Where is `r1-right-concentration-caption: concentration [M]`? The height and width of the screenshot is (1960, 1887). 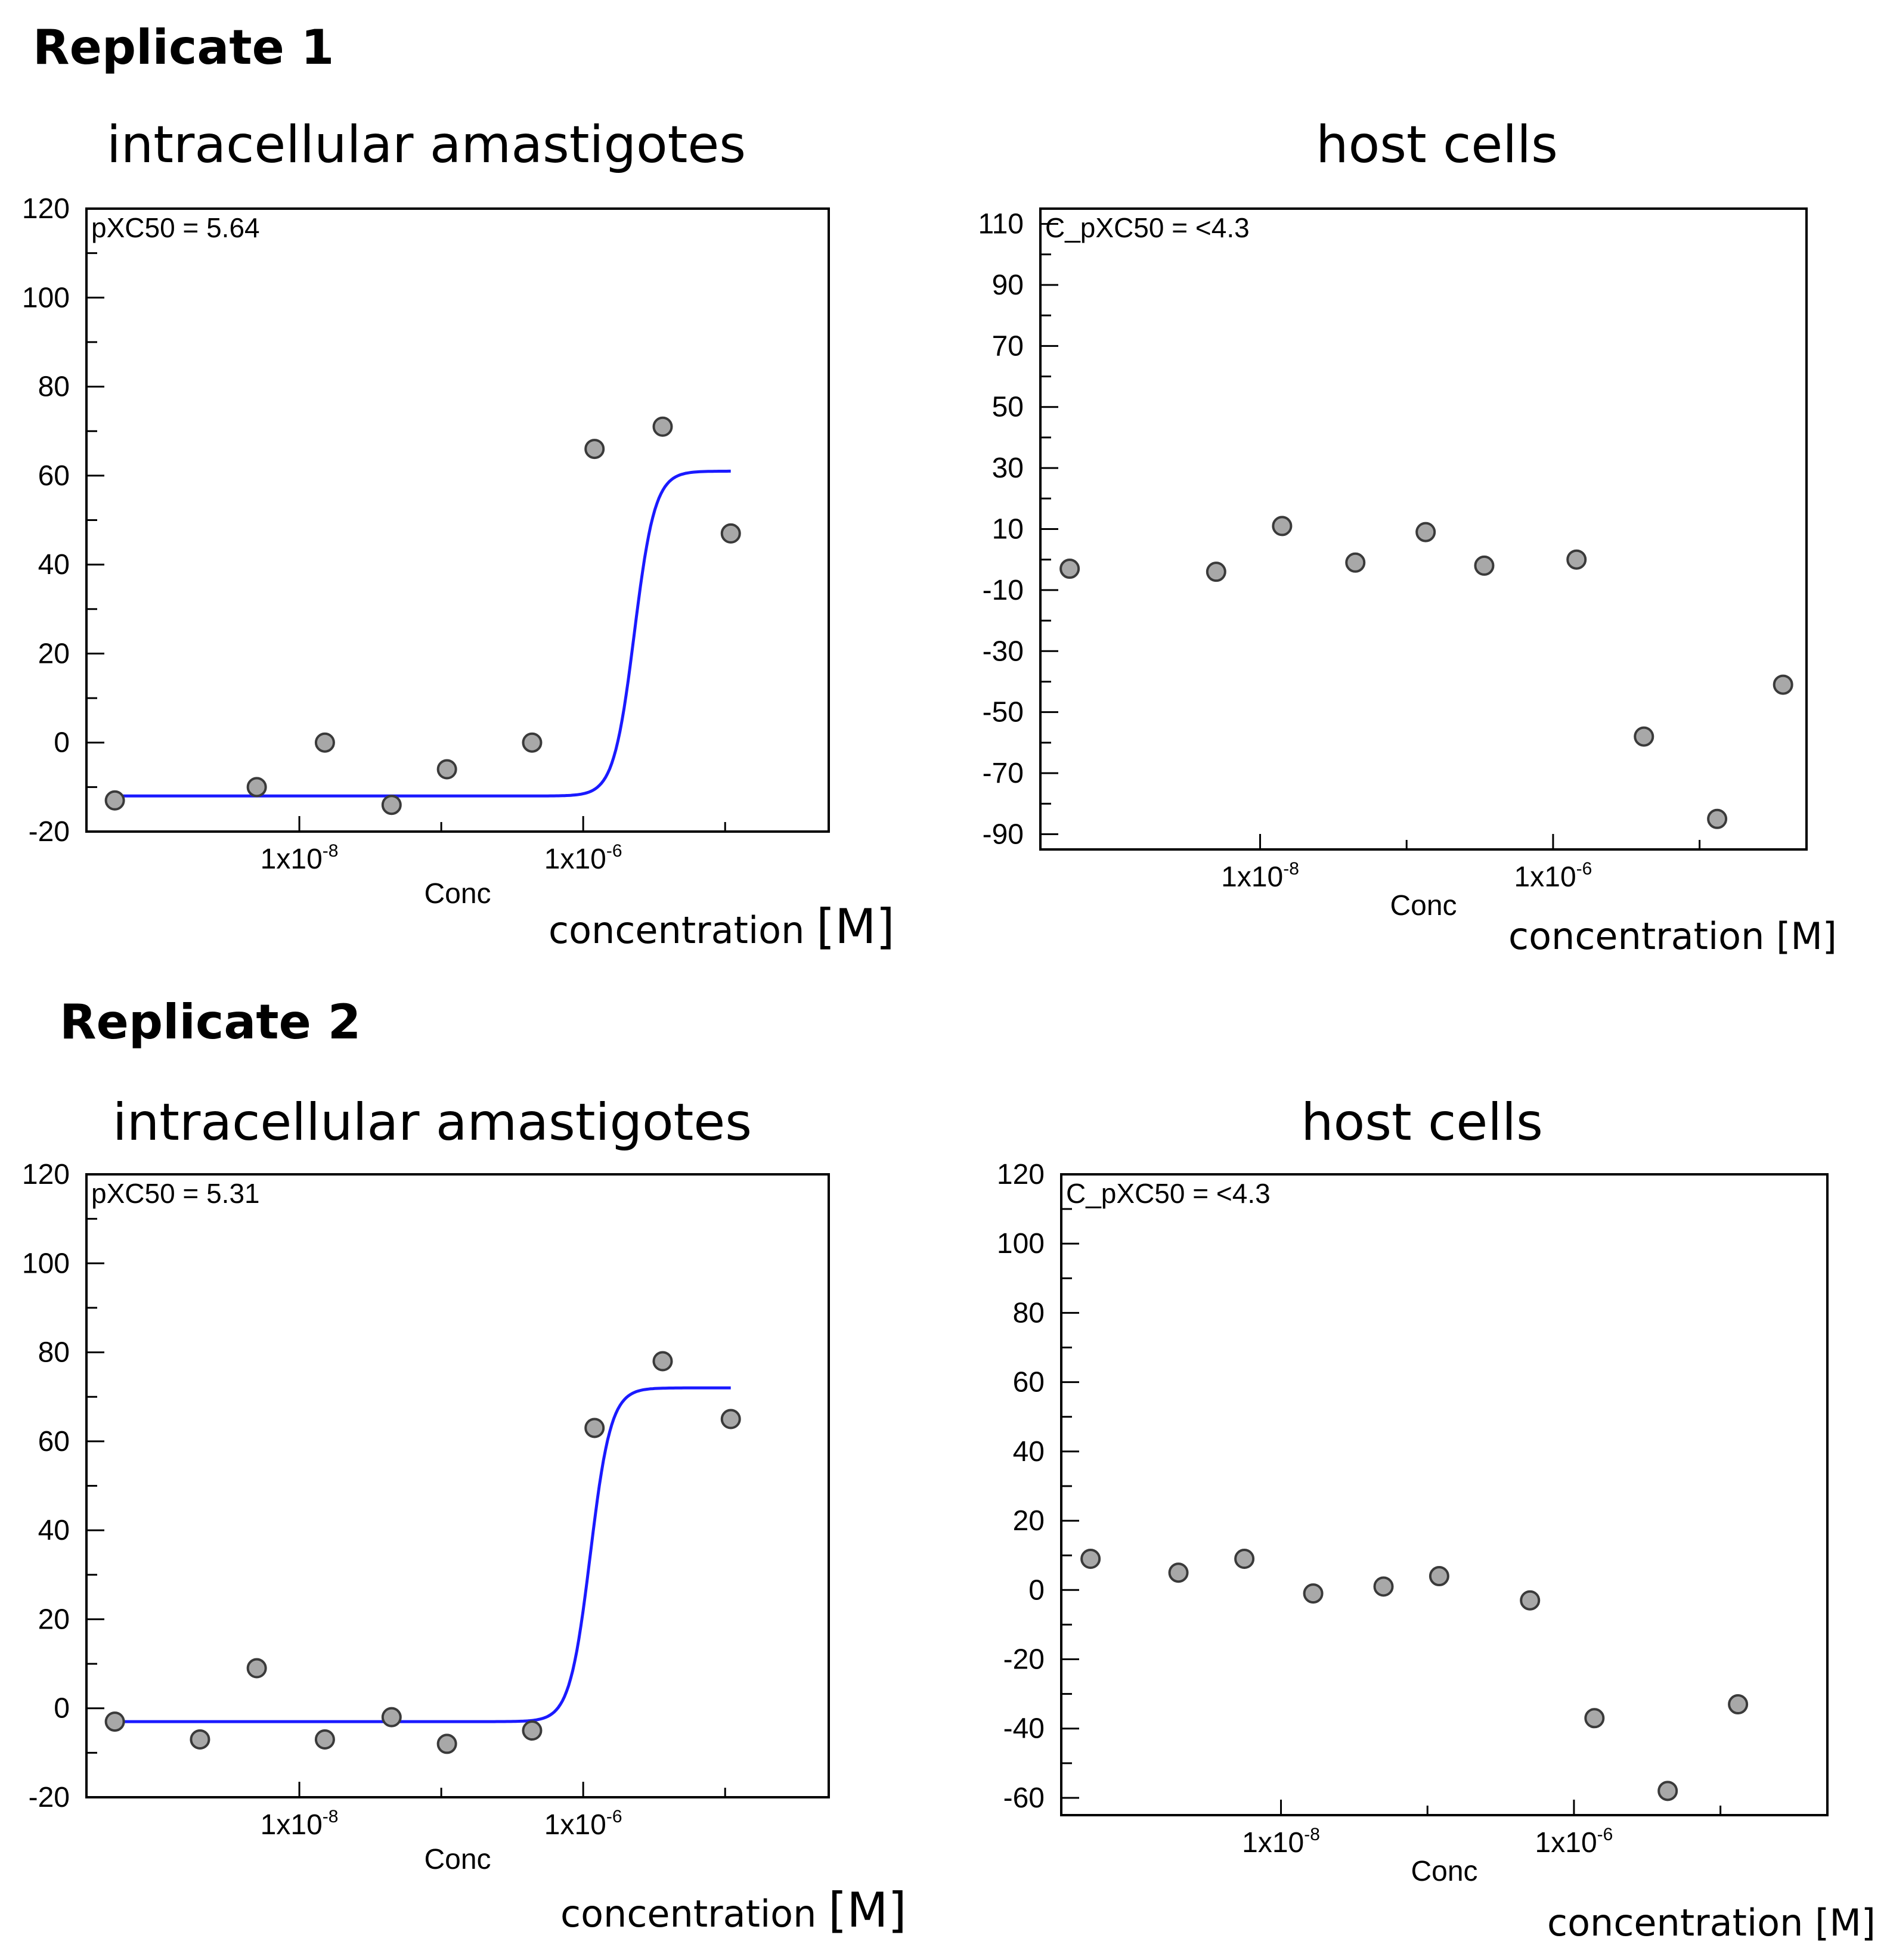
r1-right-concentration-caption: concentration [M] is located at coordinates (1673, 937).